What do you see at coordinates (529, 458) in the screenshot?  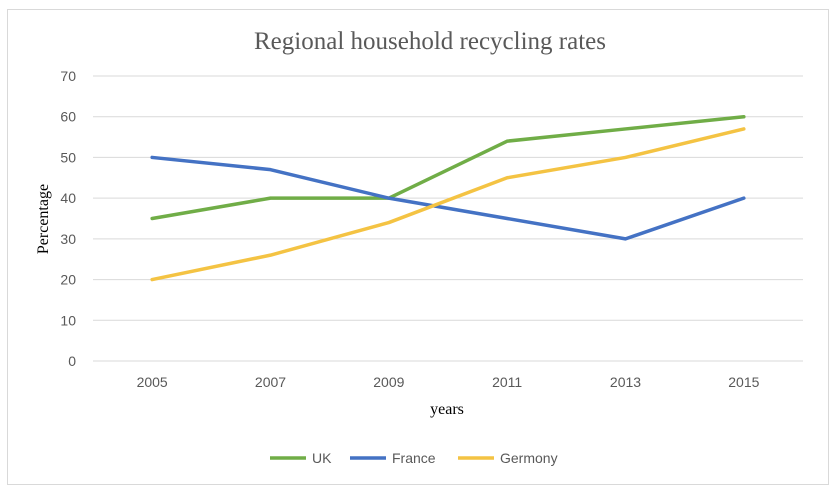 I see `legend-label-germony: Germony` at bounding box center [529, 458].